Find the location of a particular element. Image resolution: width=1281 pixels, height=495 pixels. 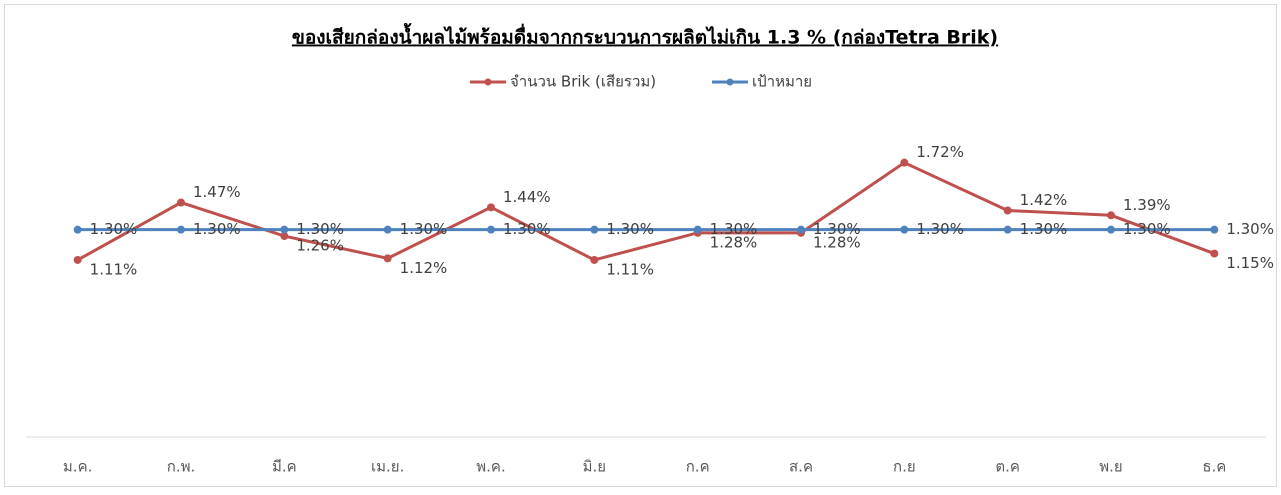

data-label: 1.42% is located at coordinates (1044, 200).